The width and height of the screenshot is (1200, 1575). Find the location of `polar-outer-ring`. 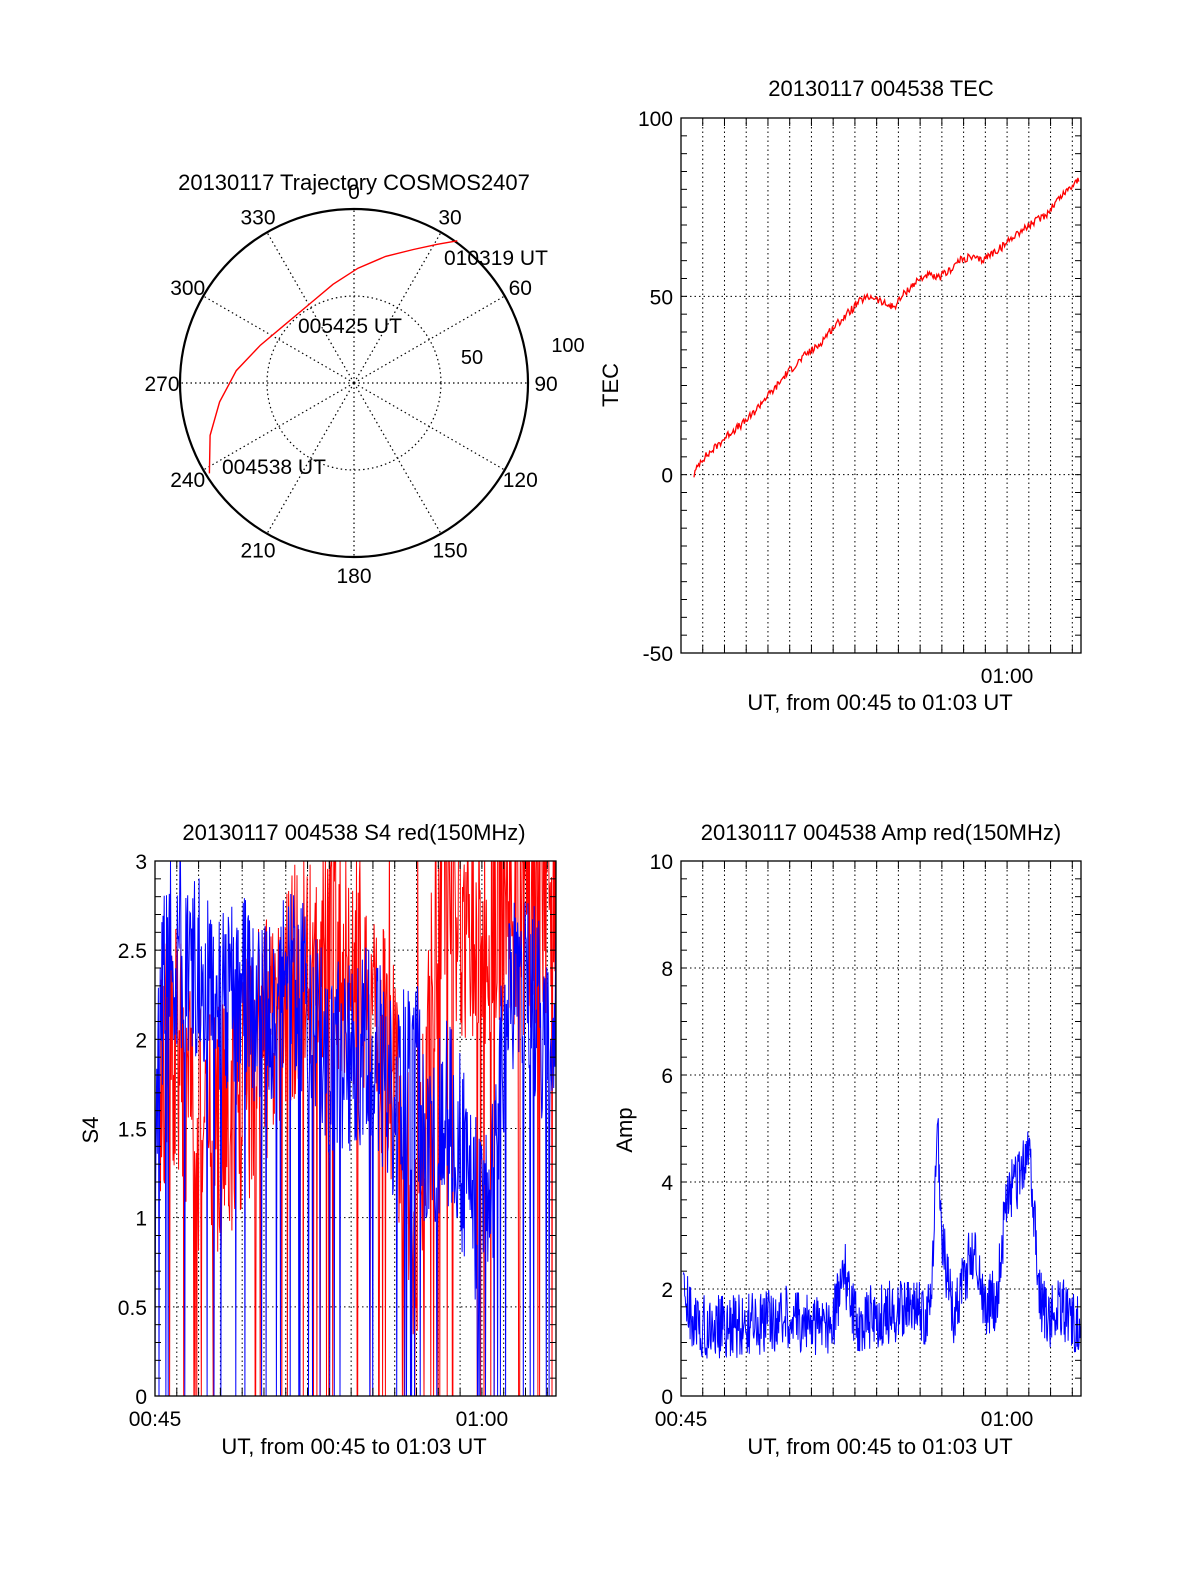

polar-outer-ring is located at coordinates (354, 383).